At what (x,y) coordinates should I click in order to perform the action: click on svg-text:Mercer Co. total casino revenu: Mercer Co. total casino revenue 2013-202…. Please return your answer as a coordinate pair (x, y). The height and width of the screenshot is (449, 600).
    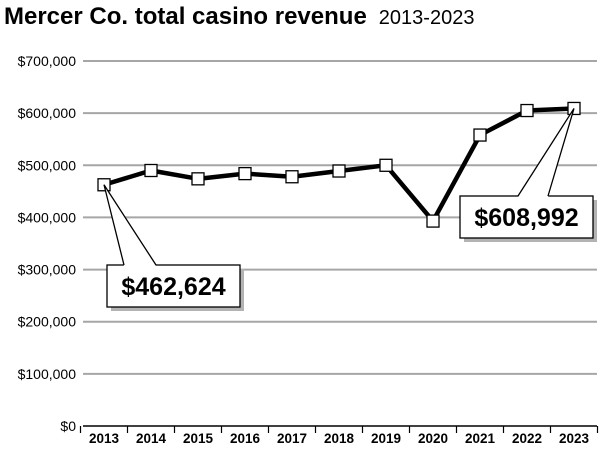
    Looking at the image, I should click on (239, 16).